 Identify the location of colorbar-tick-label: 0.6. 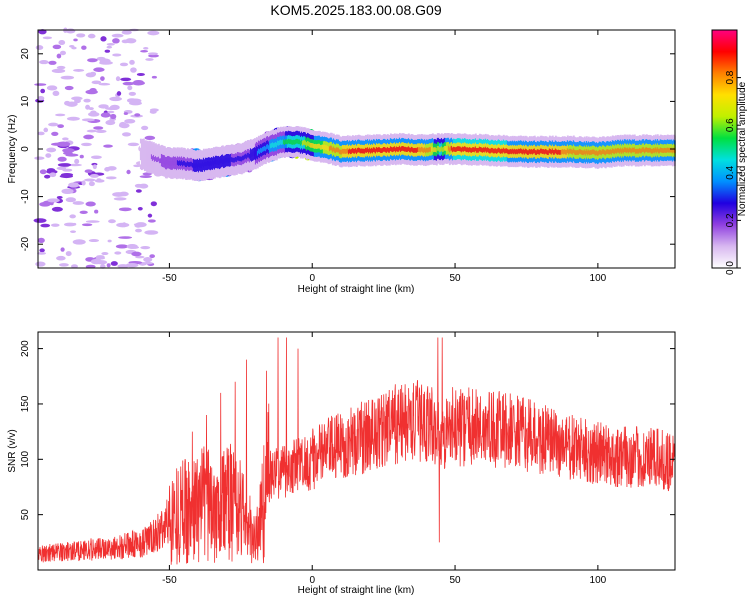
(730, 125).